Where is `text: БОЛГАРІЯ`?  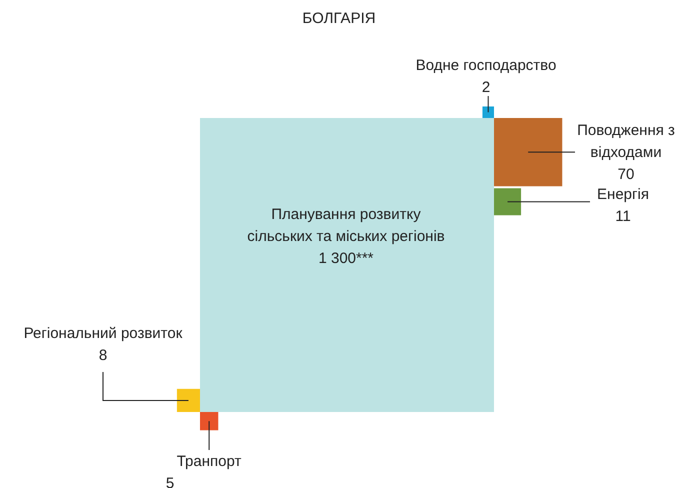 text: БОЛГАРІЯ is located at coordinates (339, 19).